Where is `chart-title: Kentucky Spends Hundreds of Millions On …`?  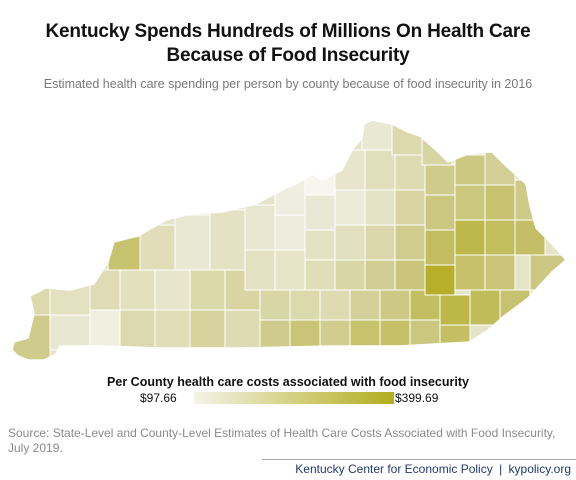
chart-title: Kentucky Spends Hundreds of Millions On … is located at coordinates (288, 44).